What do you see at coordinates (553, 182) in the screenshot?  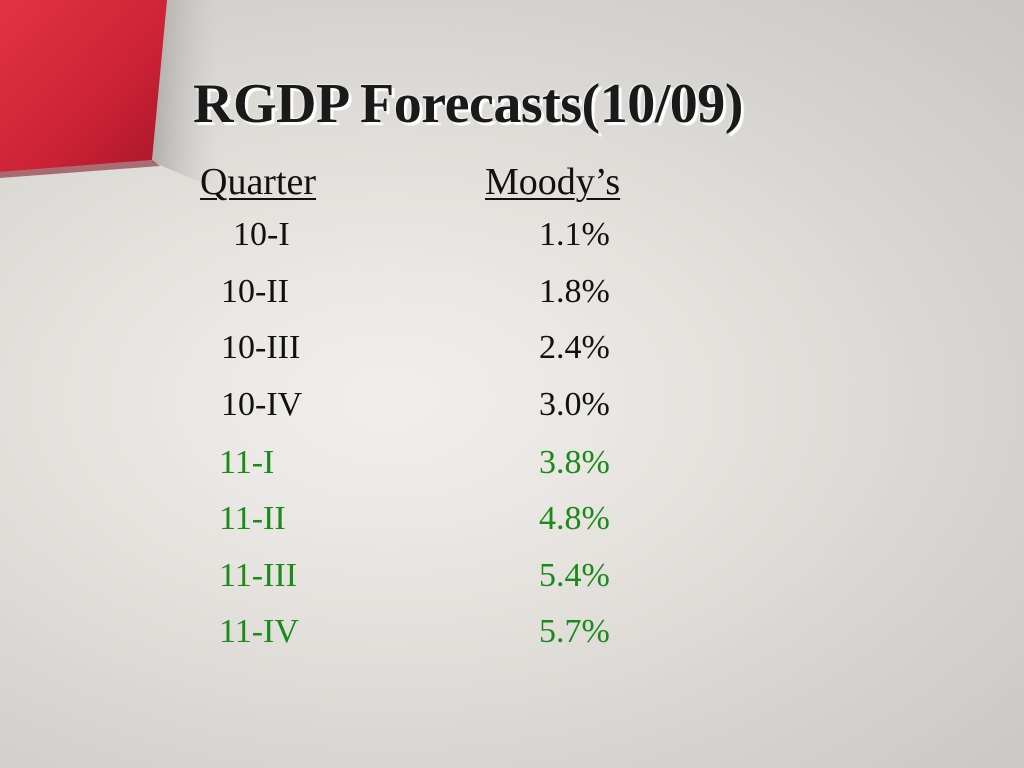 I see `moodys-column-header: Moody’s` at bounding box center [553, 182].